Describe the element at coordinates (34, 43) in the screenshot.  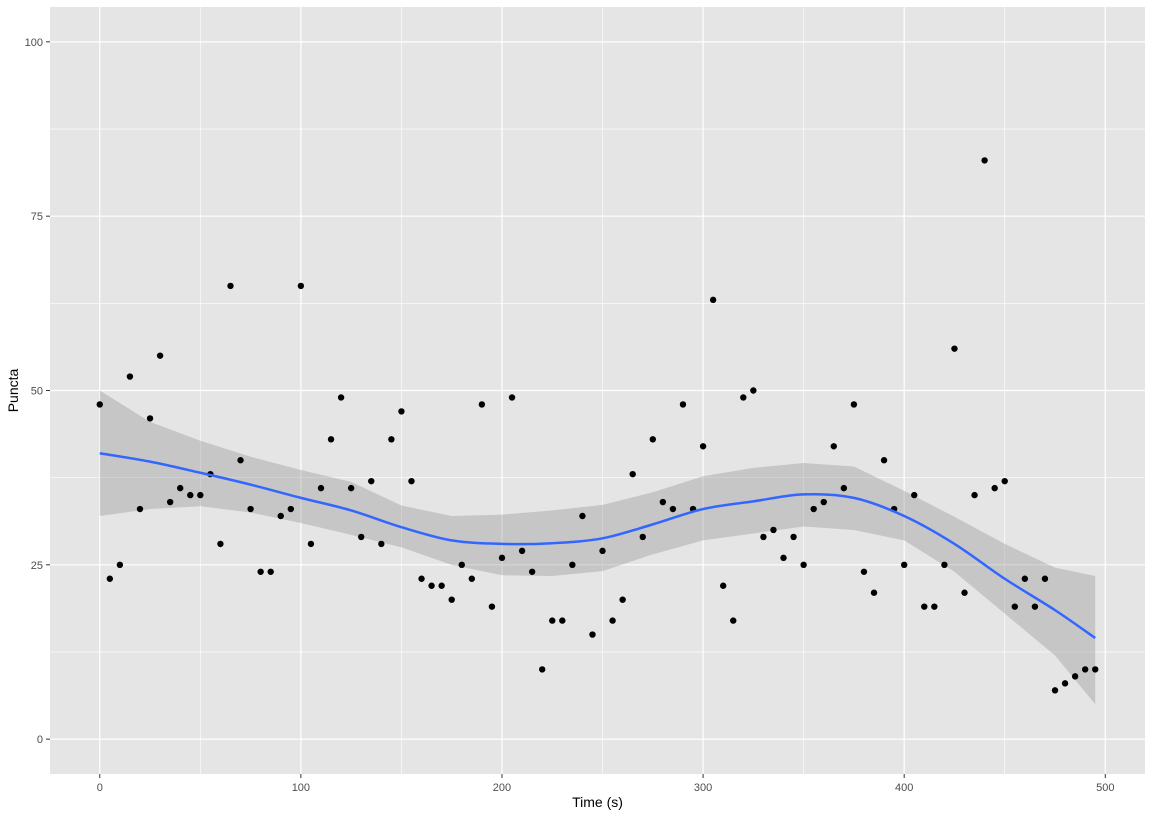
I see `y-tick-label: 100` at that location.